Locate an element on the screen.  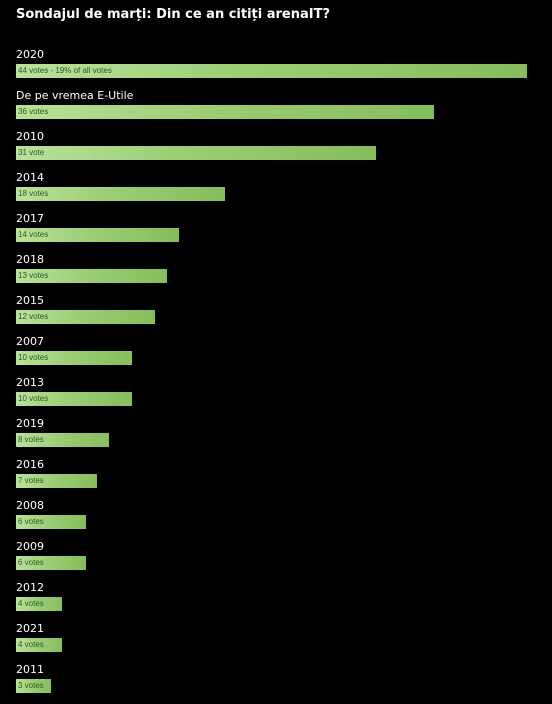
poll-option: 2012 4 votes is located at coordinates (276, 601).